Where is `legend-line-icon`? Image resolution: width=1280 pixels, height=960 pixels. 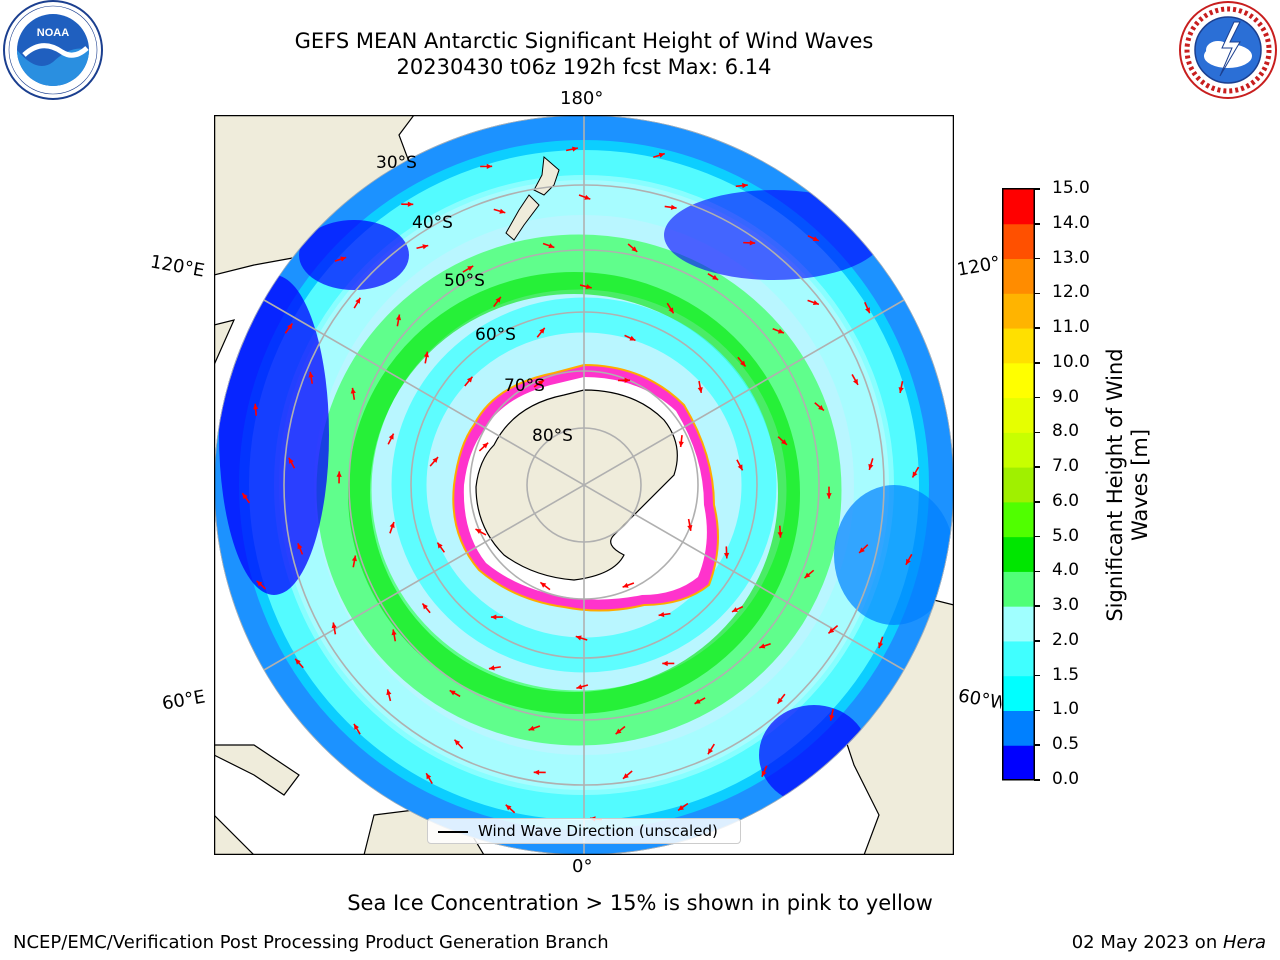 legend-line-icon is located at coordinates (453, 832).